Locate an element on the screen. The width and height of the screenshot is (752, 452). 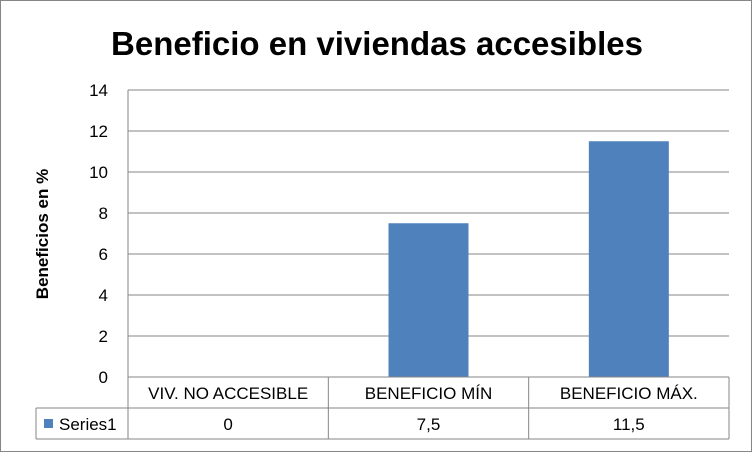
y-tick-label: 10 is located at coordinates (98, 172).